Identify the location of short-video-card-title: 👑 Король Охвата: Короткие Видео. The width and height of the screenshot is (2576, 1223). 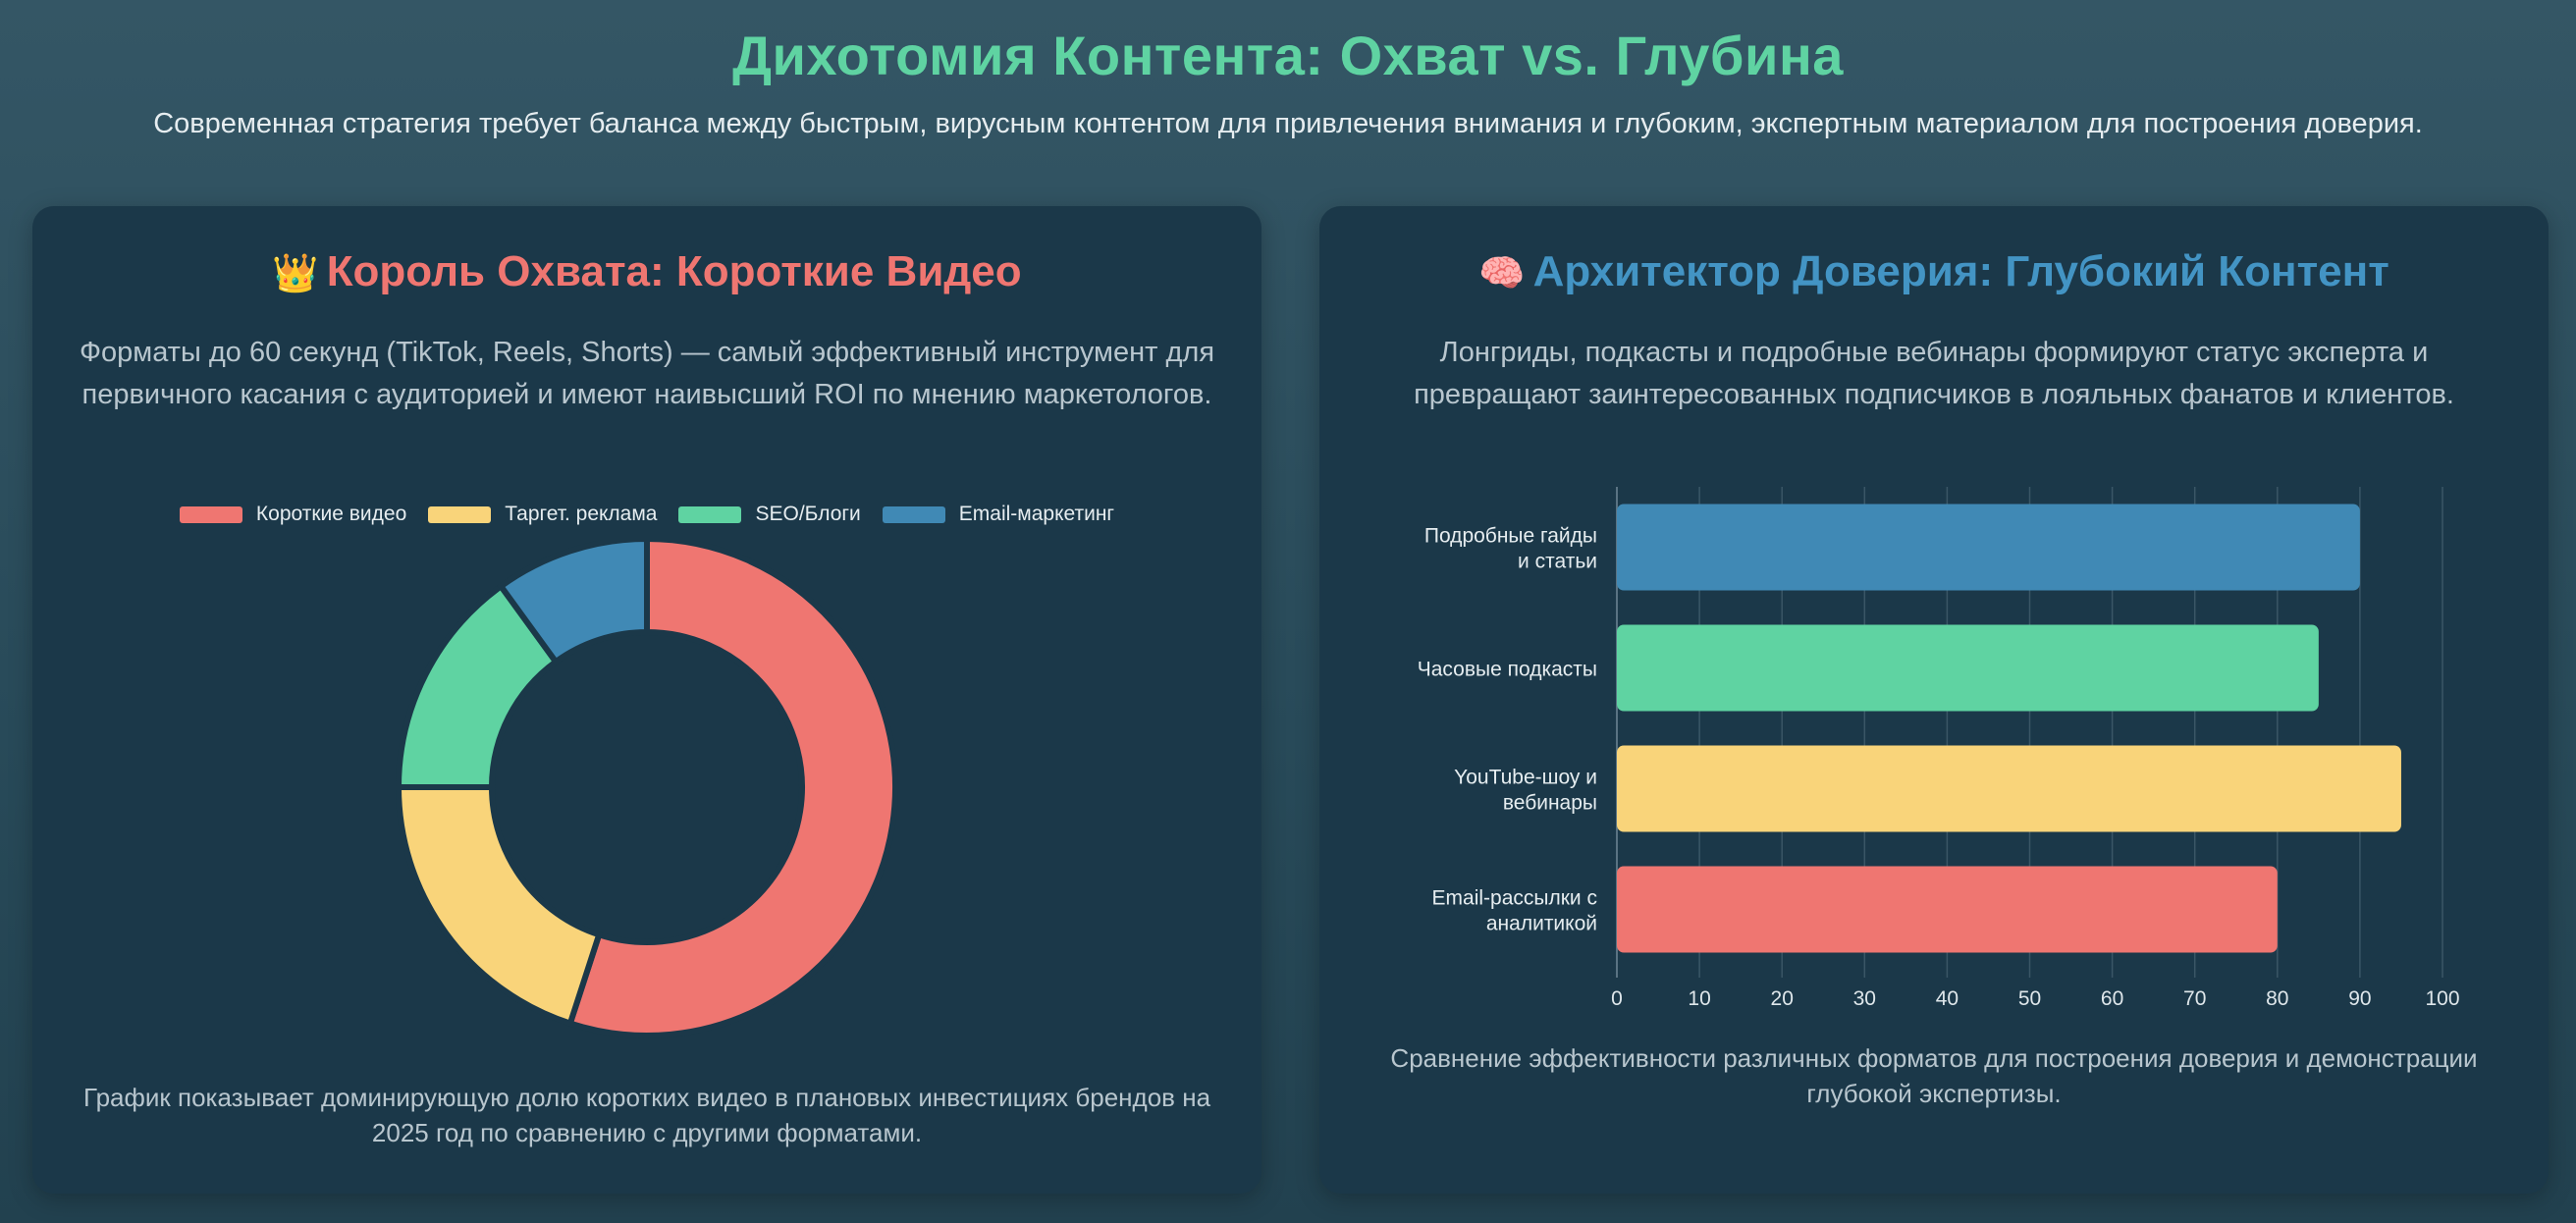
(646, 272).